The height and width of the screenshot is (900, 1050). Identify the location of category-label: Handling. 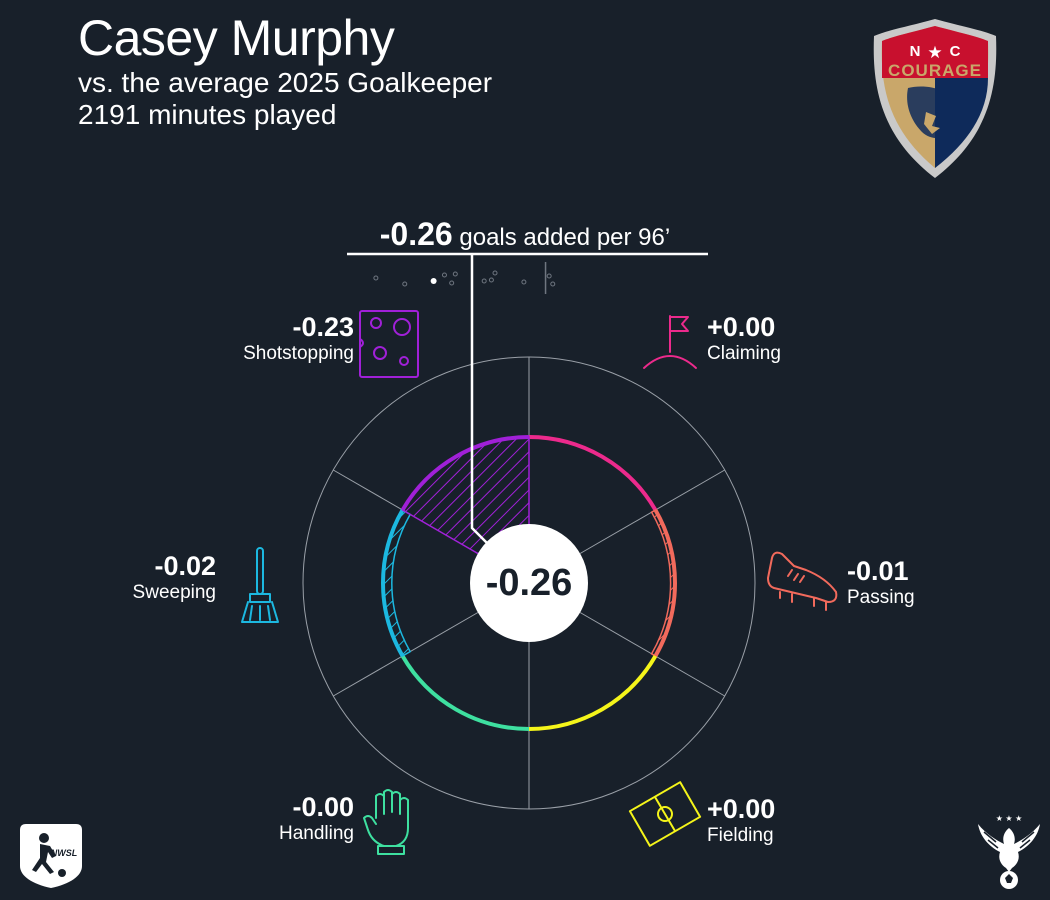
(316, 833).